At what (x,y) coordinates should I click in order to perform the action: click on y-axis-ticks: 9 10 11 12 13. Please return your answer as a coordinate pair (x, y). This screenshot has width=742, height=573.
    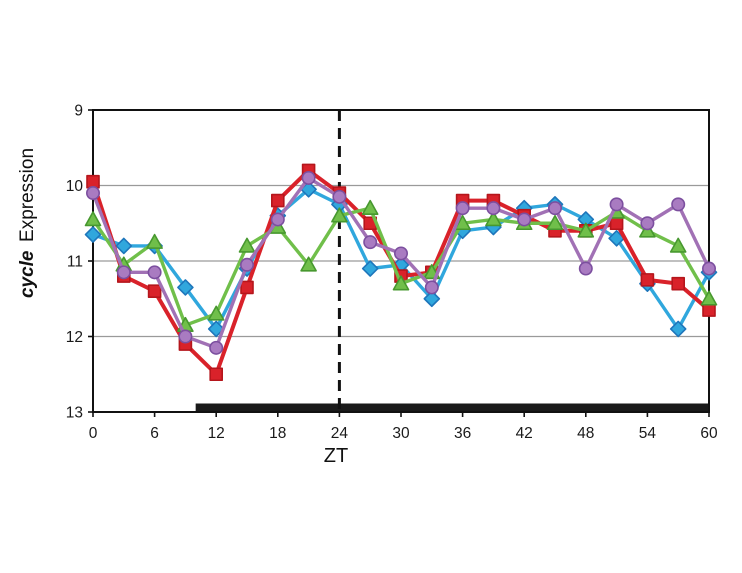
    Looking at the image, I should click on (79, 262).